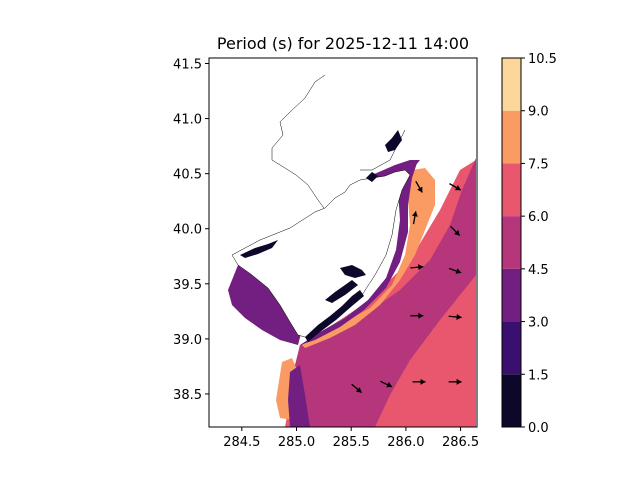 This screenshot has height=480, width=640. What do you see at coordinates (538, 270) in the screenshot?
I see `colorbar-tick-label: 4.5` at bounding box center [538, 270].